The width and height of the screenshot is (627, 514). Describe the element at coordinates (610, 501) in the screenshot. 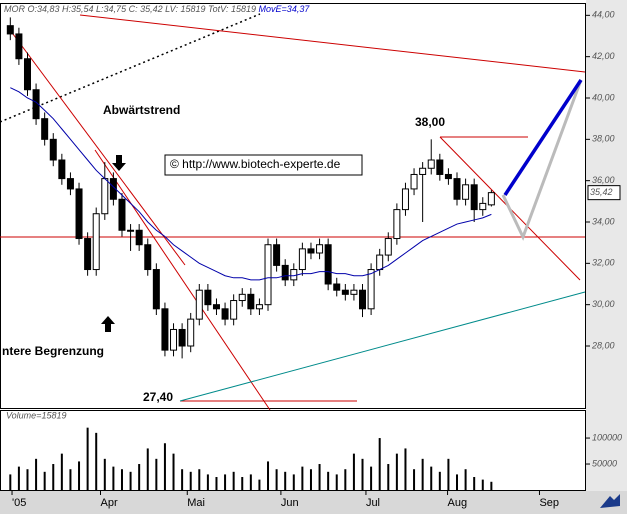

I see `logo-icon` at that location.